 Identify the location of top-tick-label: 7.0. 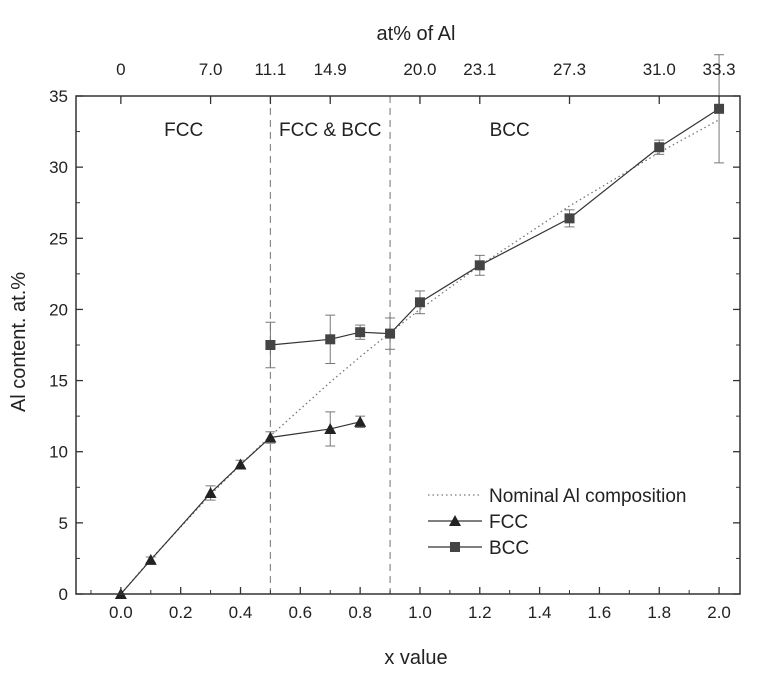
(211, 69).